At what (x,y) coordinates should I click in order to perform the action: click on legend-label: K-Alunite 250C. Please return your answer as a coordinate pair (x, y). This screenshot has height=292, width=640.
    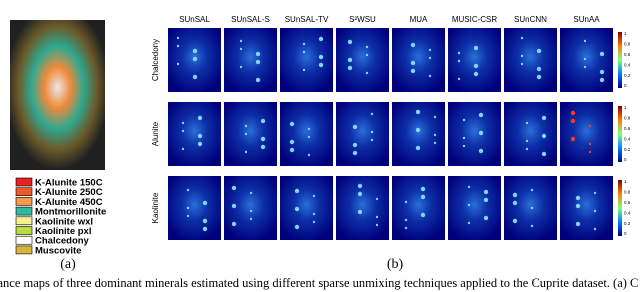
    Looking at the image, I should click on (69, 192).